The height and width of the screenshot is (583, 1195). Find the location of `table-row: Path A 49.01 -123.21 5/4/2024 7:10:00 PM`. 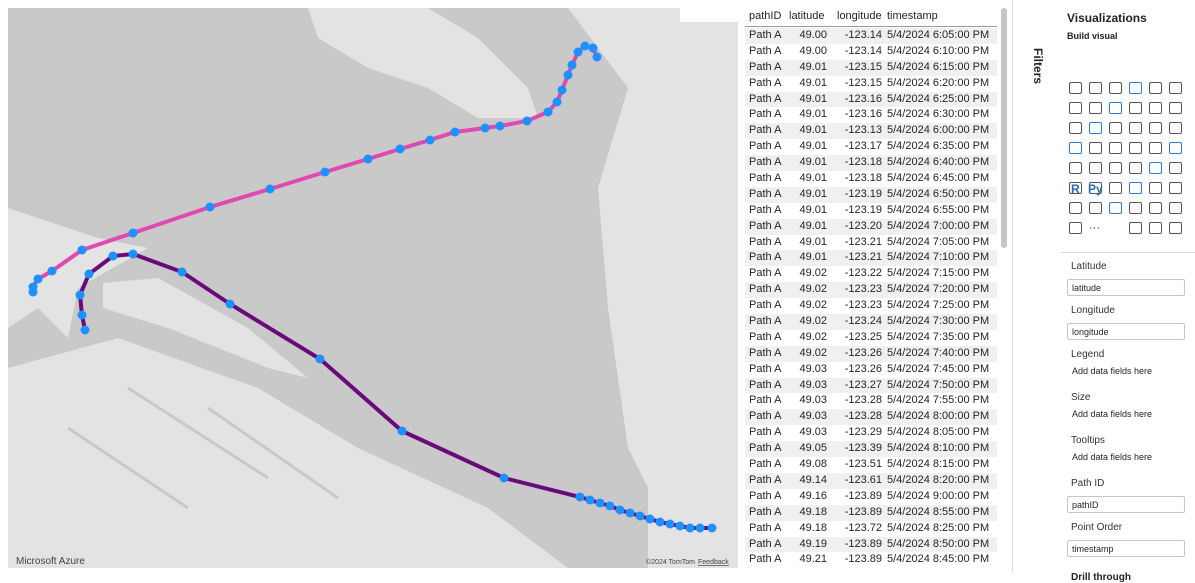

table-row: Path A 49.01 -123.21 5/4/2024 7:10:00 PM is located at coordinates (871, 258).